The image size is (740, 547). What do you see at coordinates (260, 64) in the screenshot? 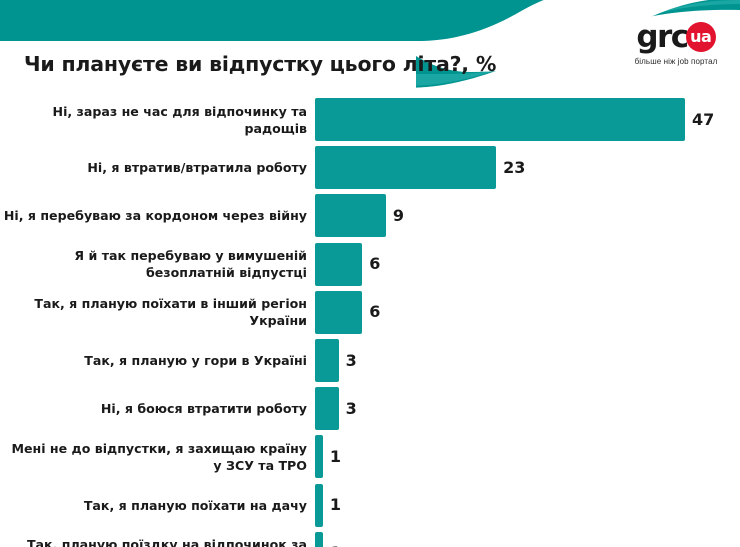
I see `chart-title: Чи плануєте ви відпустку цього літа?, %` at bounding box center [260, 64].